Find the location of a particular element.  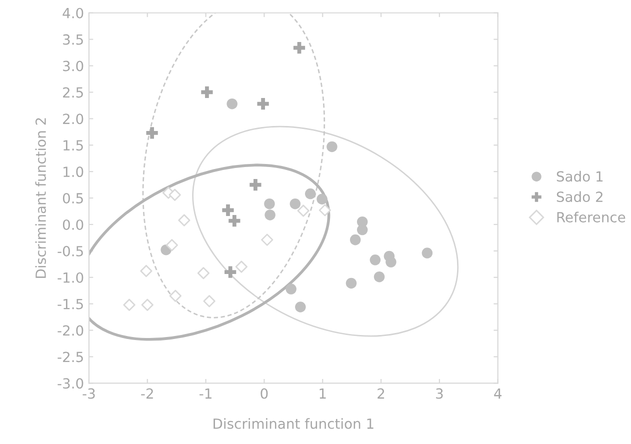

y-tick-label: -2.0 is located at coordinates (71, 330).